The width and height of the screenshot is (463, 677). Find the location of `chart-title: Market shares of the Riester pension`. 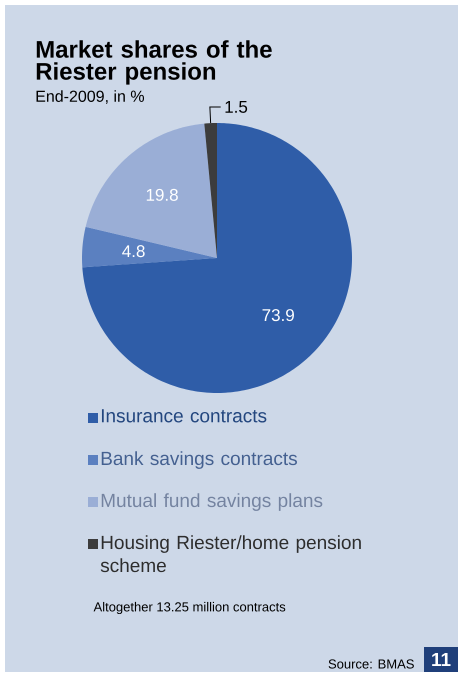

chart-title: Market shares of the Riester pension is located at coordinates (154, 62).